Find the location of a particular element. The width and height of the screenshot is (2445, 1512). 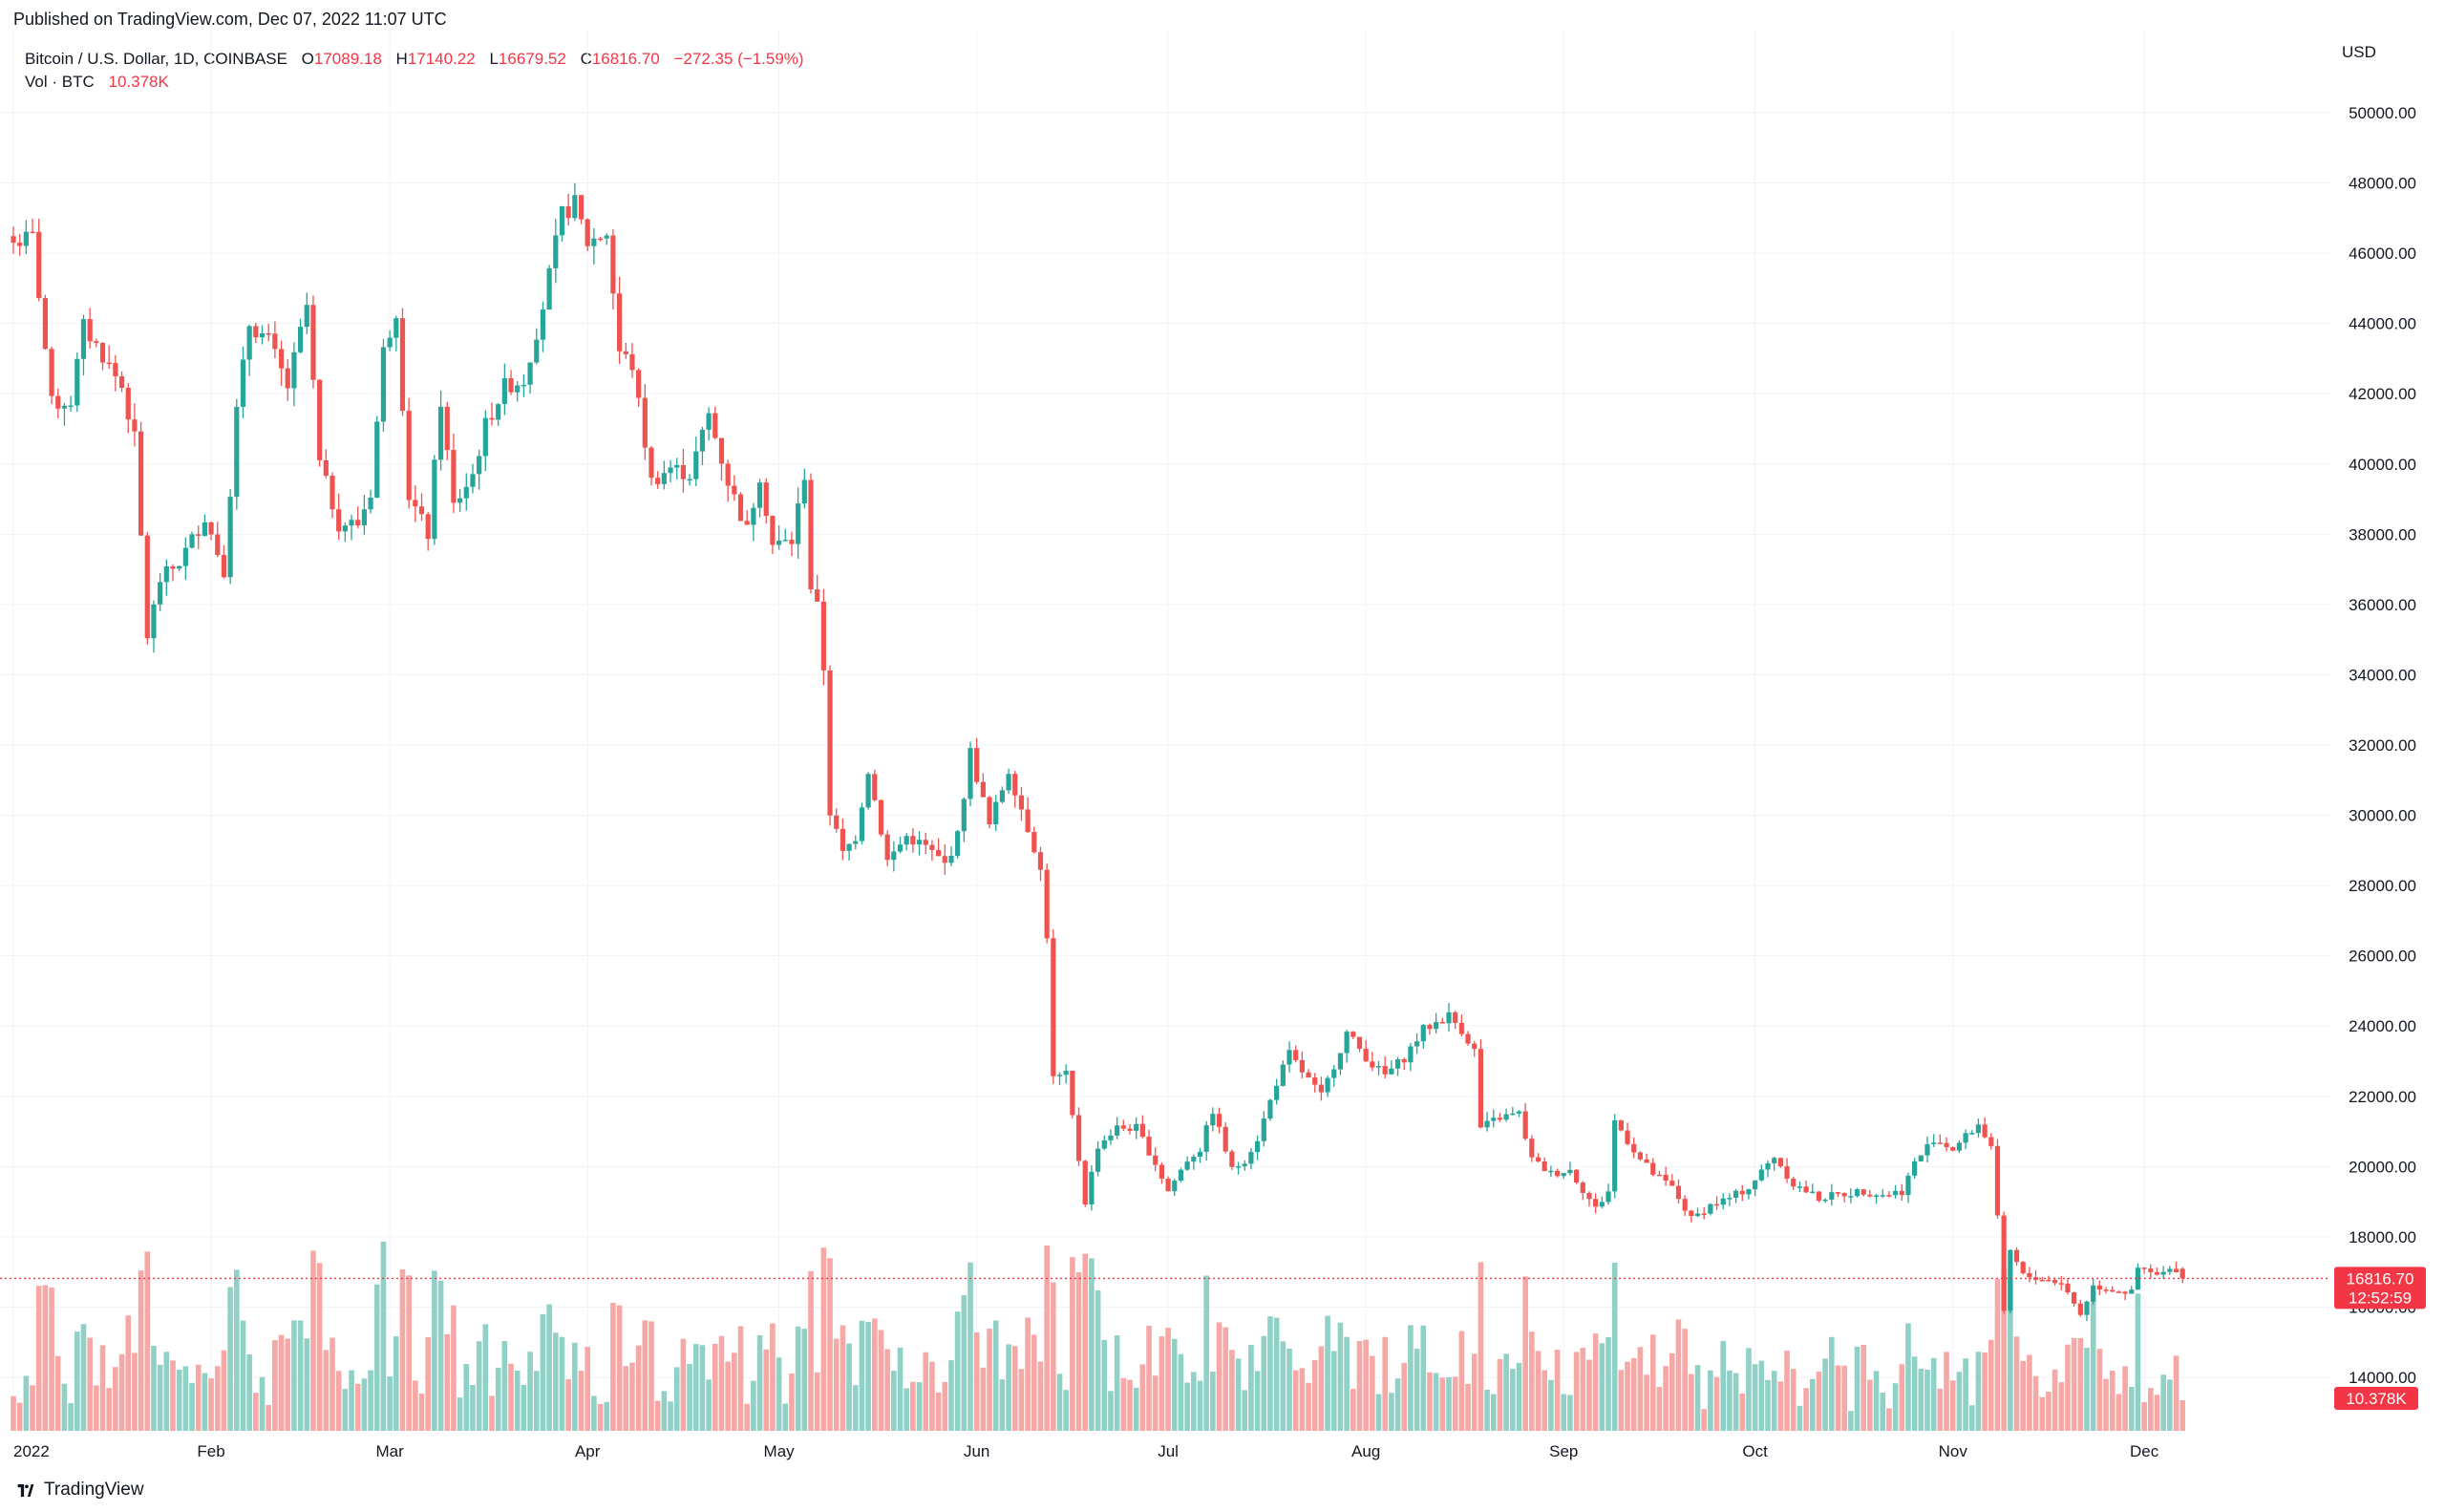

high-value: 17140.22 is located at coordinates (441, 59).